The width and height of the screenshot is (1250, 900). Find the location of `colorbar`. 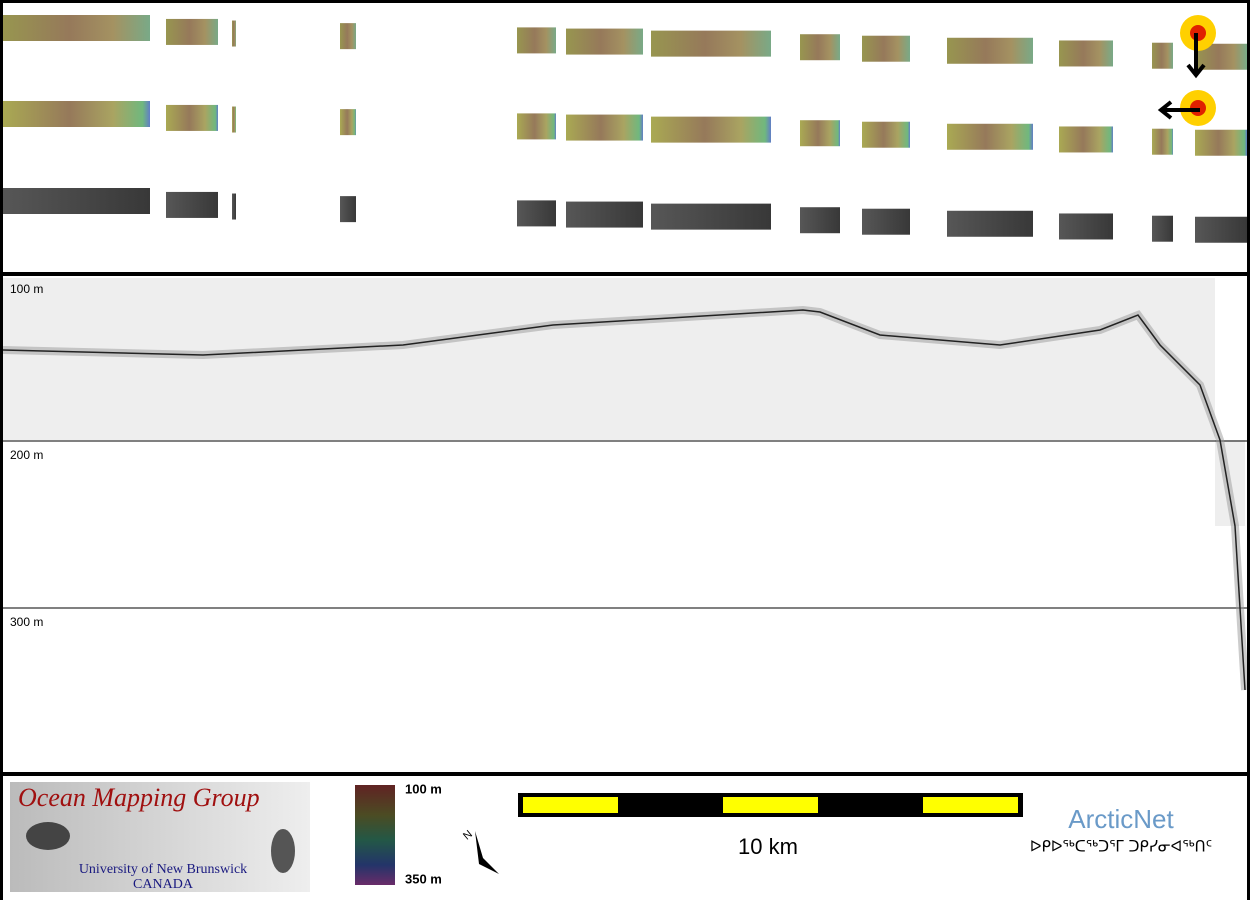

colorbar is located at coordinates (375, 835).